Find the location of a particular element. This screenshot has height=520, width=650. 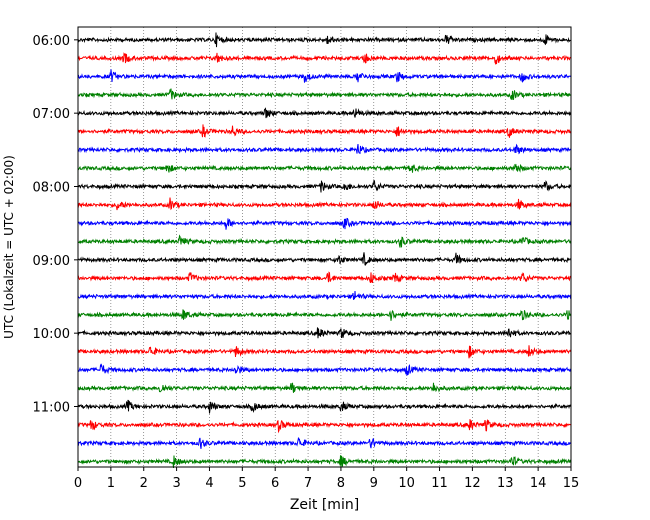

x-tick-label: 4 is located at coordinates (209, 483).